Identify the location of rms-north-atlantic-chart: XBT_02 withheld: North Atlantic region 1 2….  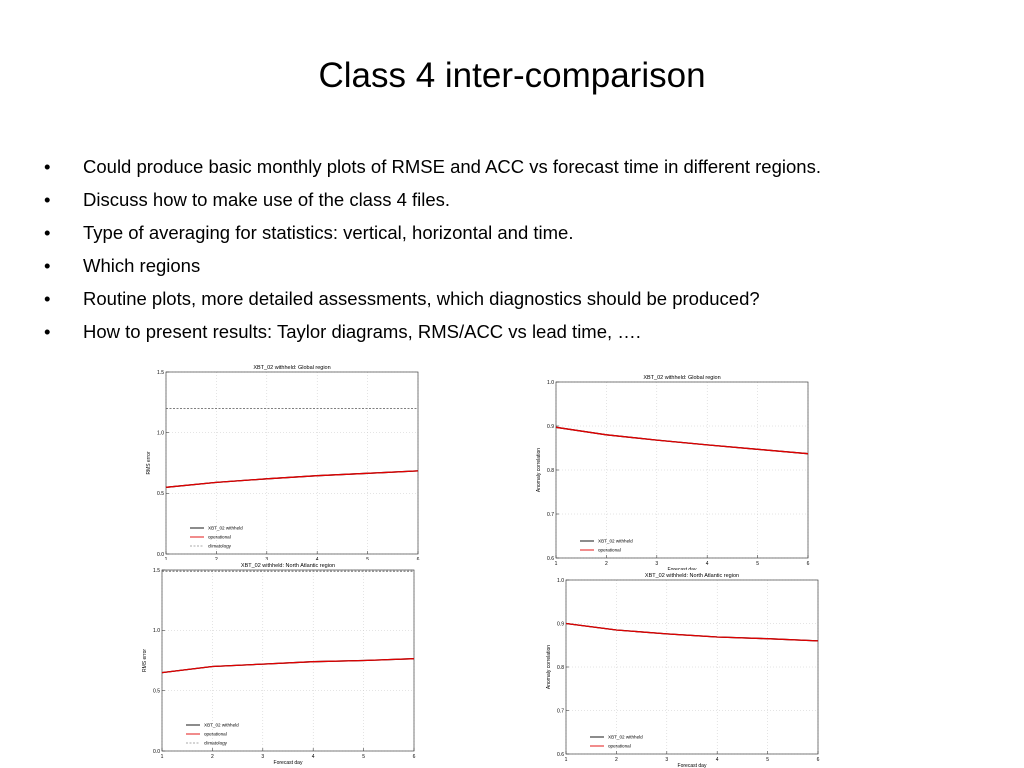
(280, 663).